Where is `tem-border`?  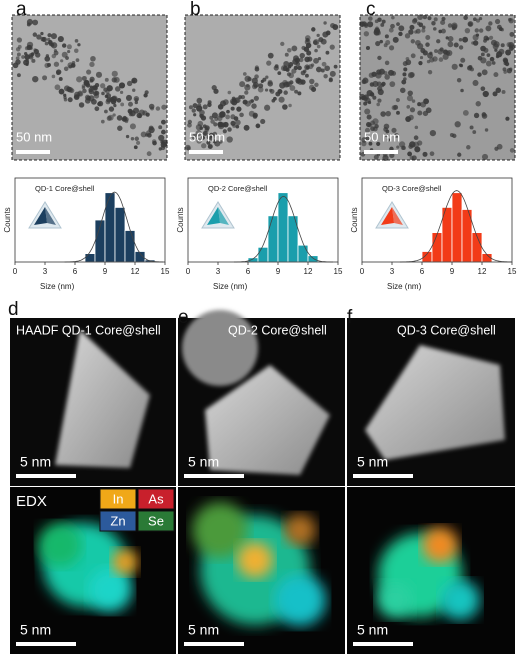 tem-border is located at coordinates (437, 87).